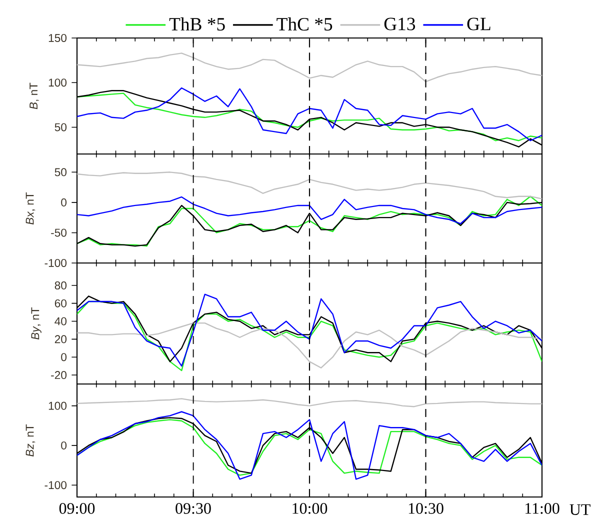 This screenshot has height=524, width=600. Describe the element at coordinates (197, 24) in the screenshot. I see `legend-label: ThB *5` at that location.